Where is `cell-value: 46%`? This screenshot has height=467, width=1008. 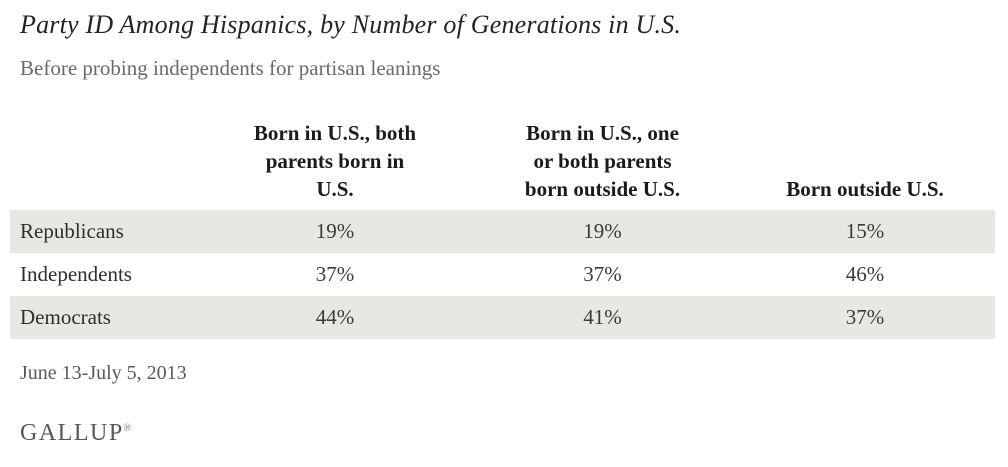
cell-value: 46% is located at coordinates (865, 274).